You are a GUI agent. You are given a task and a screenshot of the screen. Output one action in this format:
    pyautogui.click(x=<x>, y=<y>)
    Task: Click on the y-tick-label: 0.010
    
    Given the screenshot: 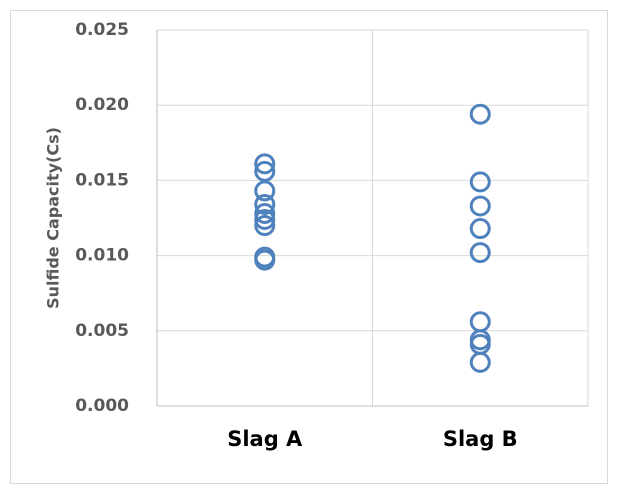 What is the action you would take?
    pyautogui.click(x=102, y=256)
    